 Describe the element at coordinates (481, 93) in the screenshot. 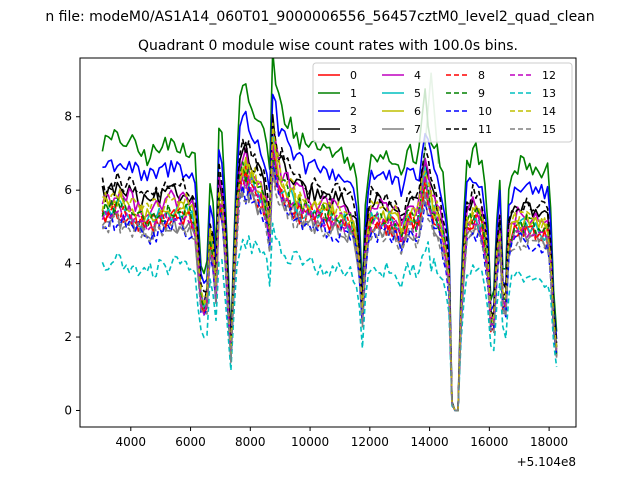

I see `legend-label-9: 9` at that location.